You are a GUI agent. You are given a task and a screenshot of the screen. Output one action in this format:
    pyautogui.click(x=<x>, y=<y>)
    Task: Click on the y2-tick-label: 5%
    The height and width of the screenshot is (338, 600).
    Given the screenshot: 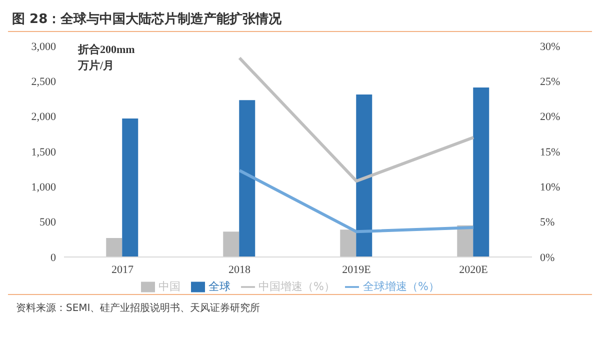 What is the action you would take?
    pyautogui.click(x=547, y=222)
    